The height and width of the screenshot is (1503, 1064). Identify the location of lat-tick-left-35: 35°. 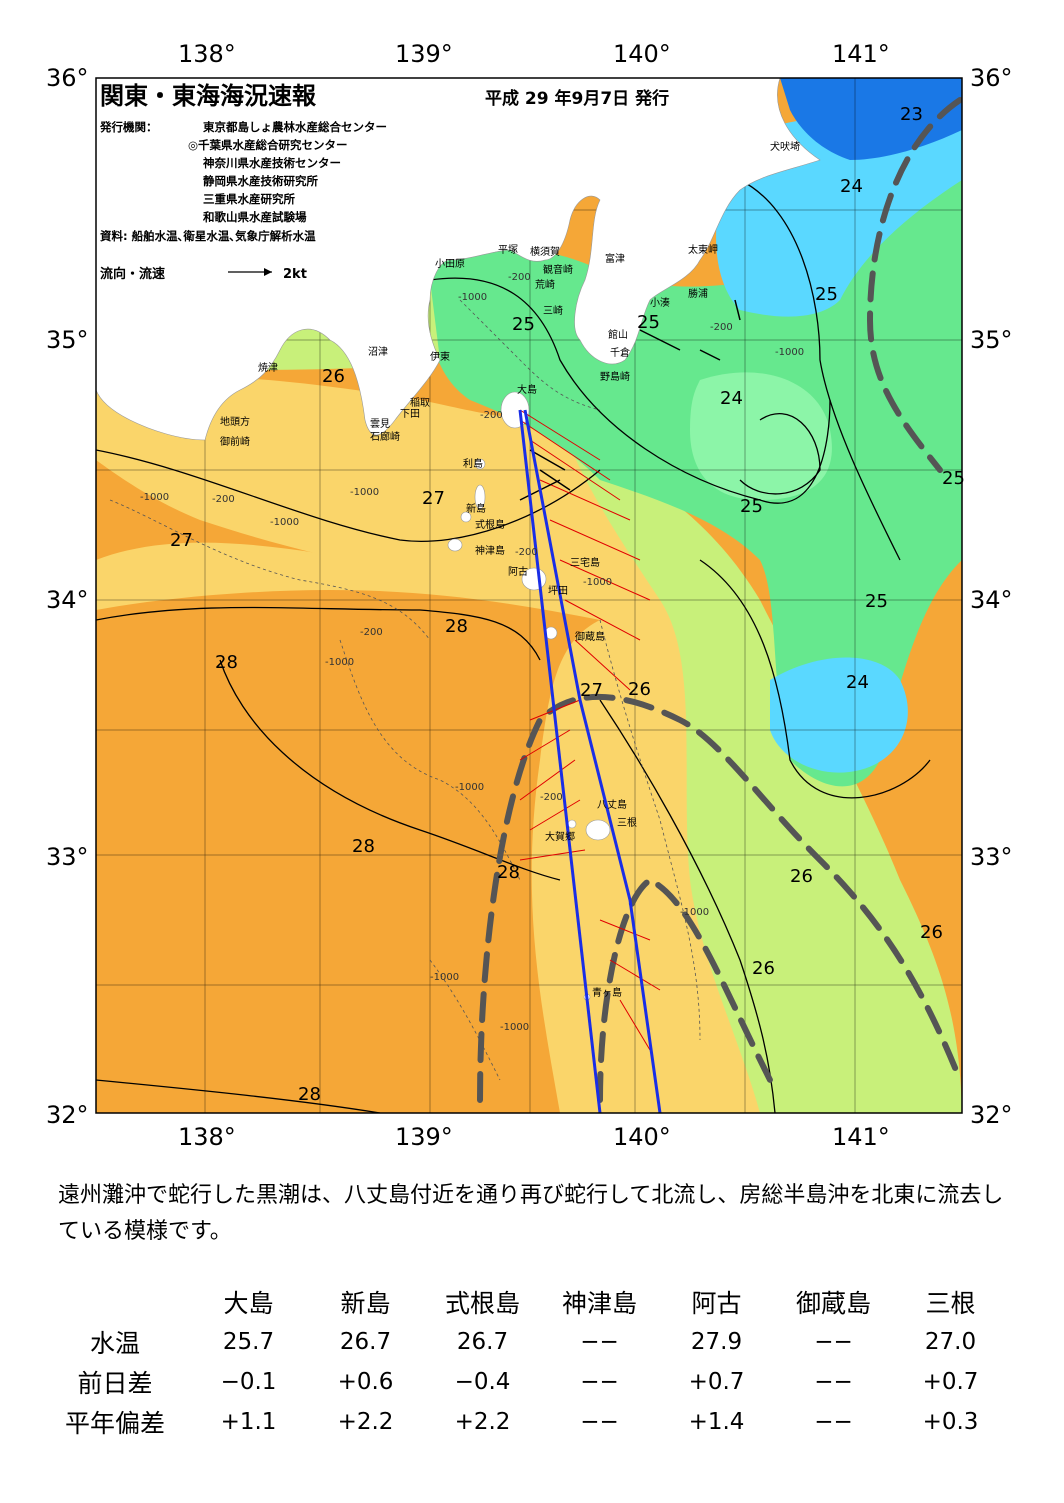
(67, 340).